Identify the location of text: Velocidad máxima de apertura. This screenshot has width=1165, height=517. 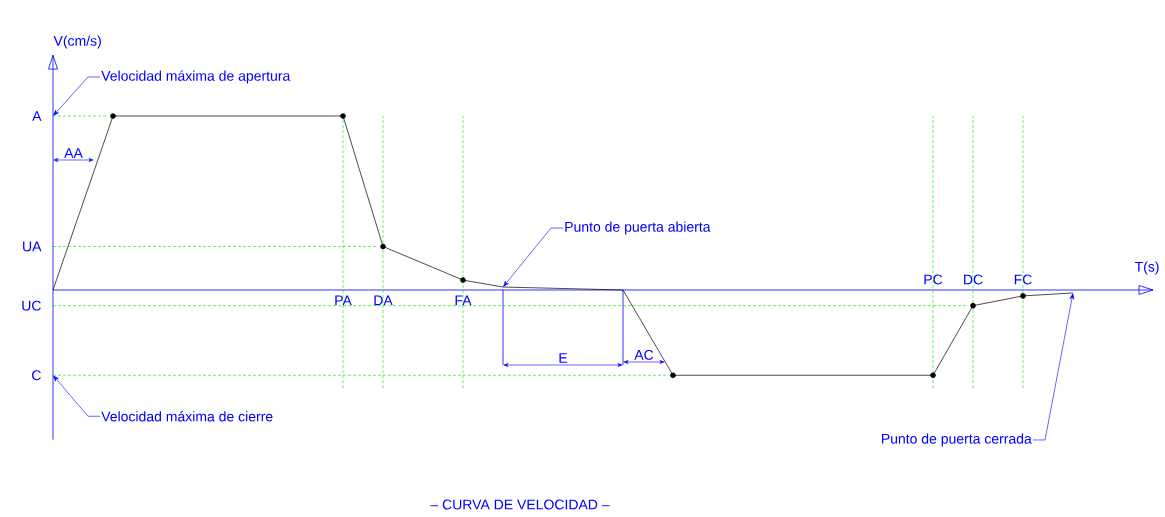
(196, 77).